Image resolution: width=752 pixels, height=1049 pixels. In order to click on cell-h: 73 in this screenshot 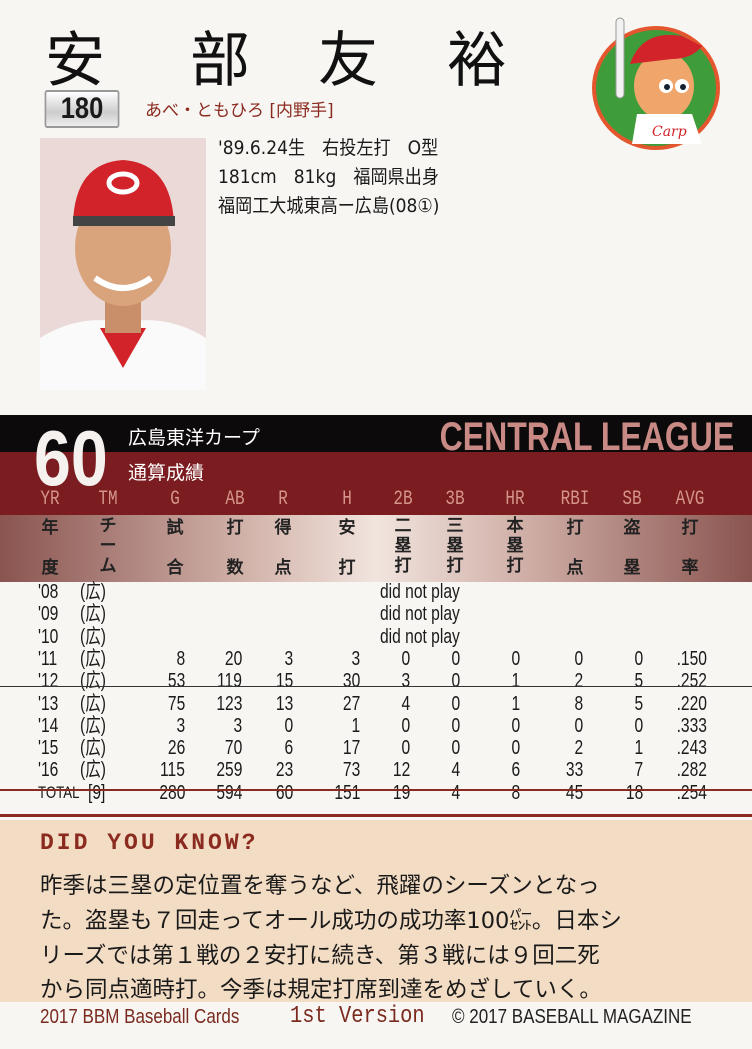, I will do `click(351, 770)`.